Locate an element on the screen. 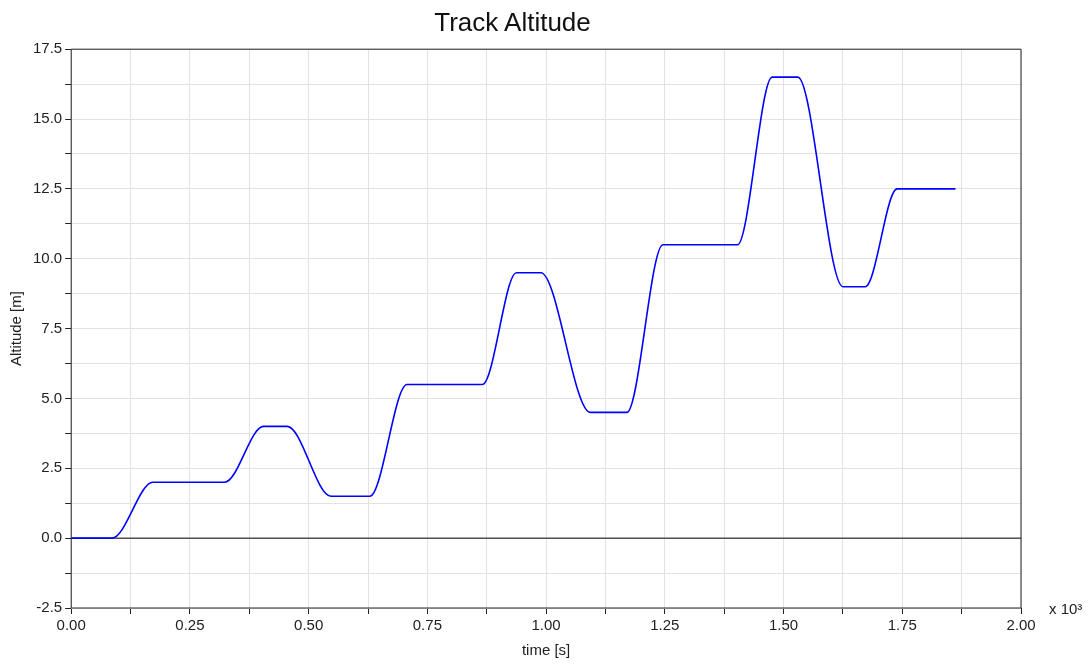 This screenshot has width=1091, height=668. x-tick-label: 0.75 is located at coordinates (427, 625).